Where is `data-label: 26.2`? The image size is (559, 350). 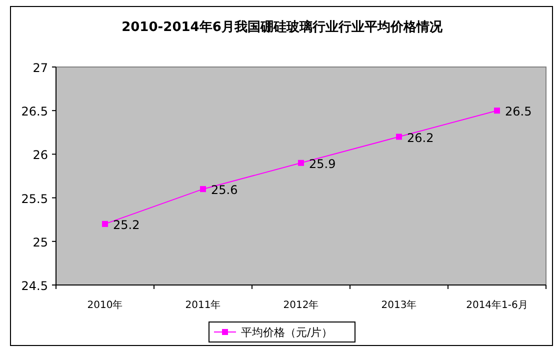 data-label: 26.2 is located at coordinates (420, 137).